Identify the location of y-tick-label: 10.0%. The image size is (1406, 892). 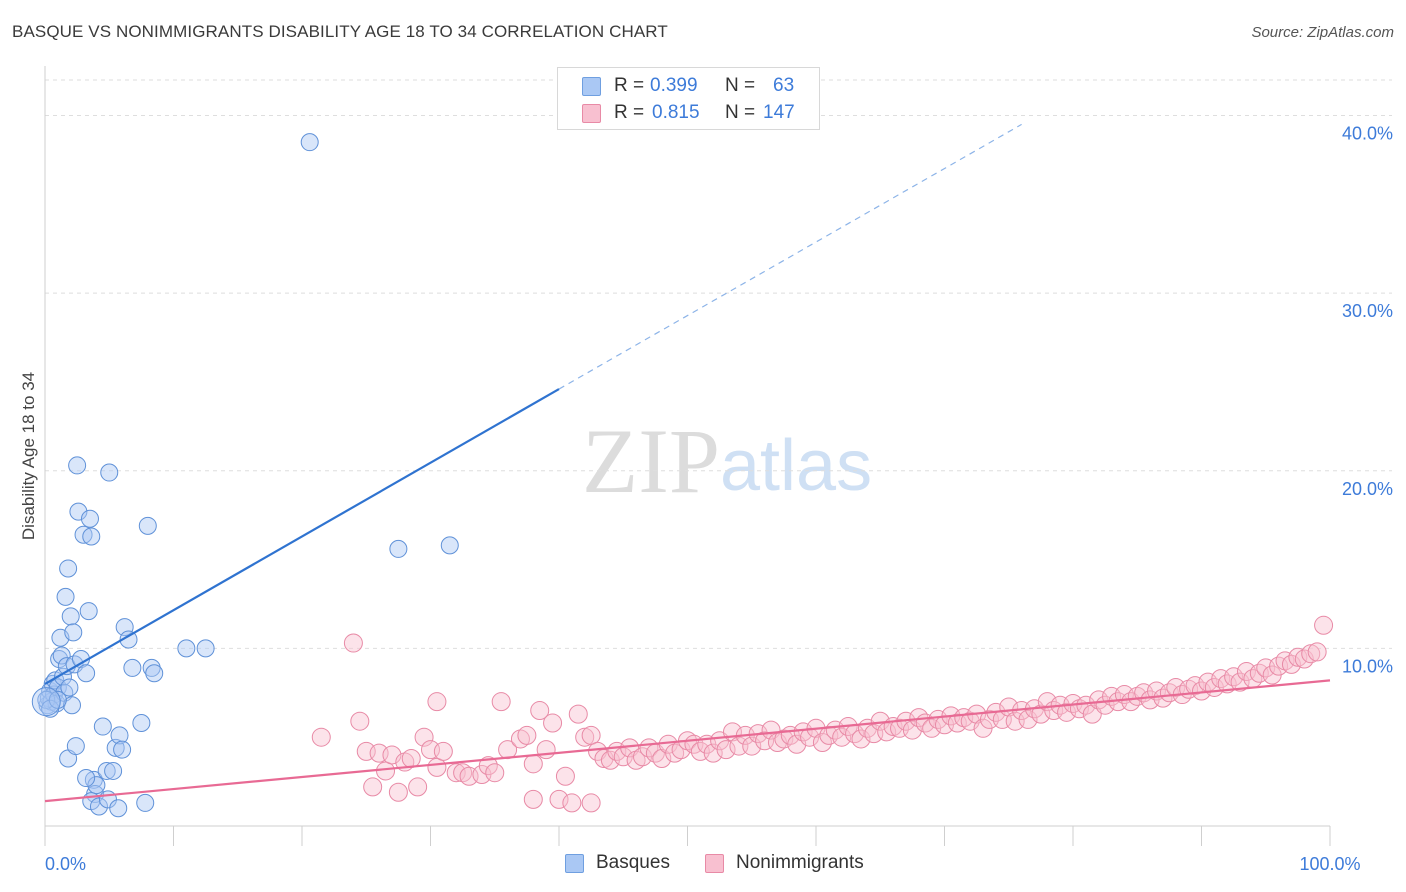
(1367, 666).